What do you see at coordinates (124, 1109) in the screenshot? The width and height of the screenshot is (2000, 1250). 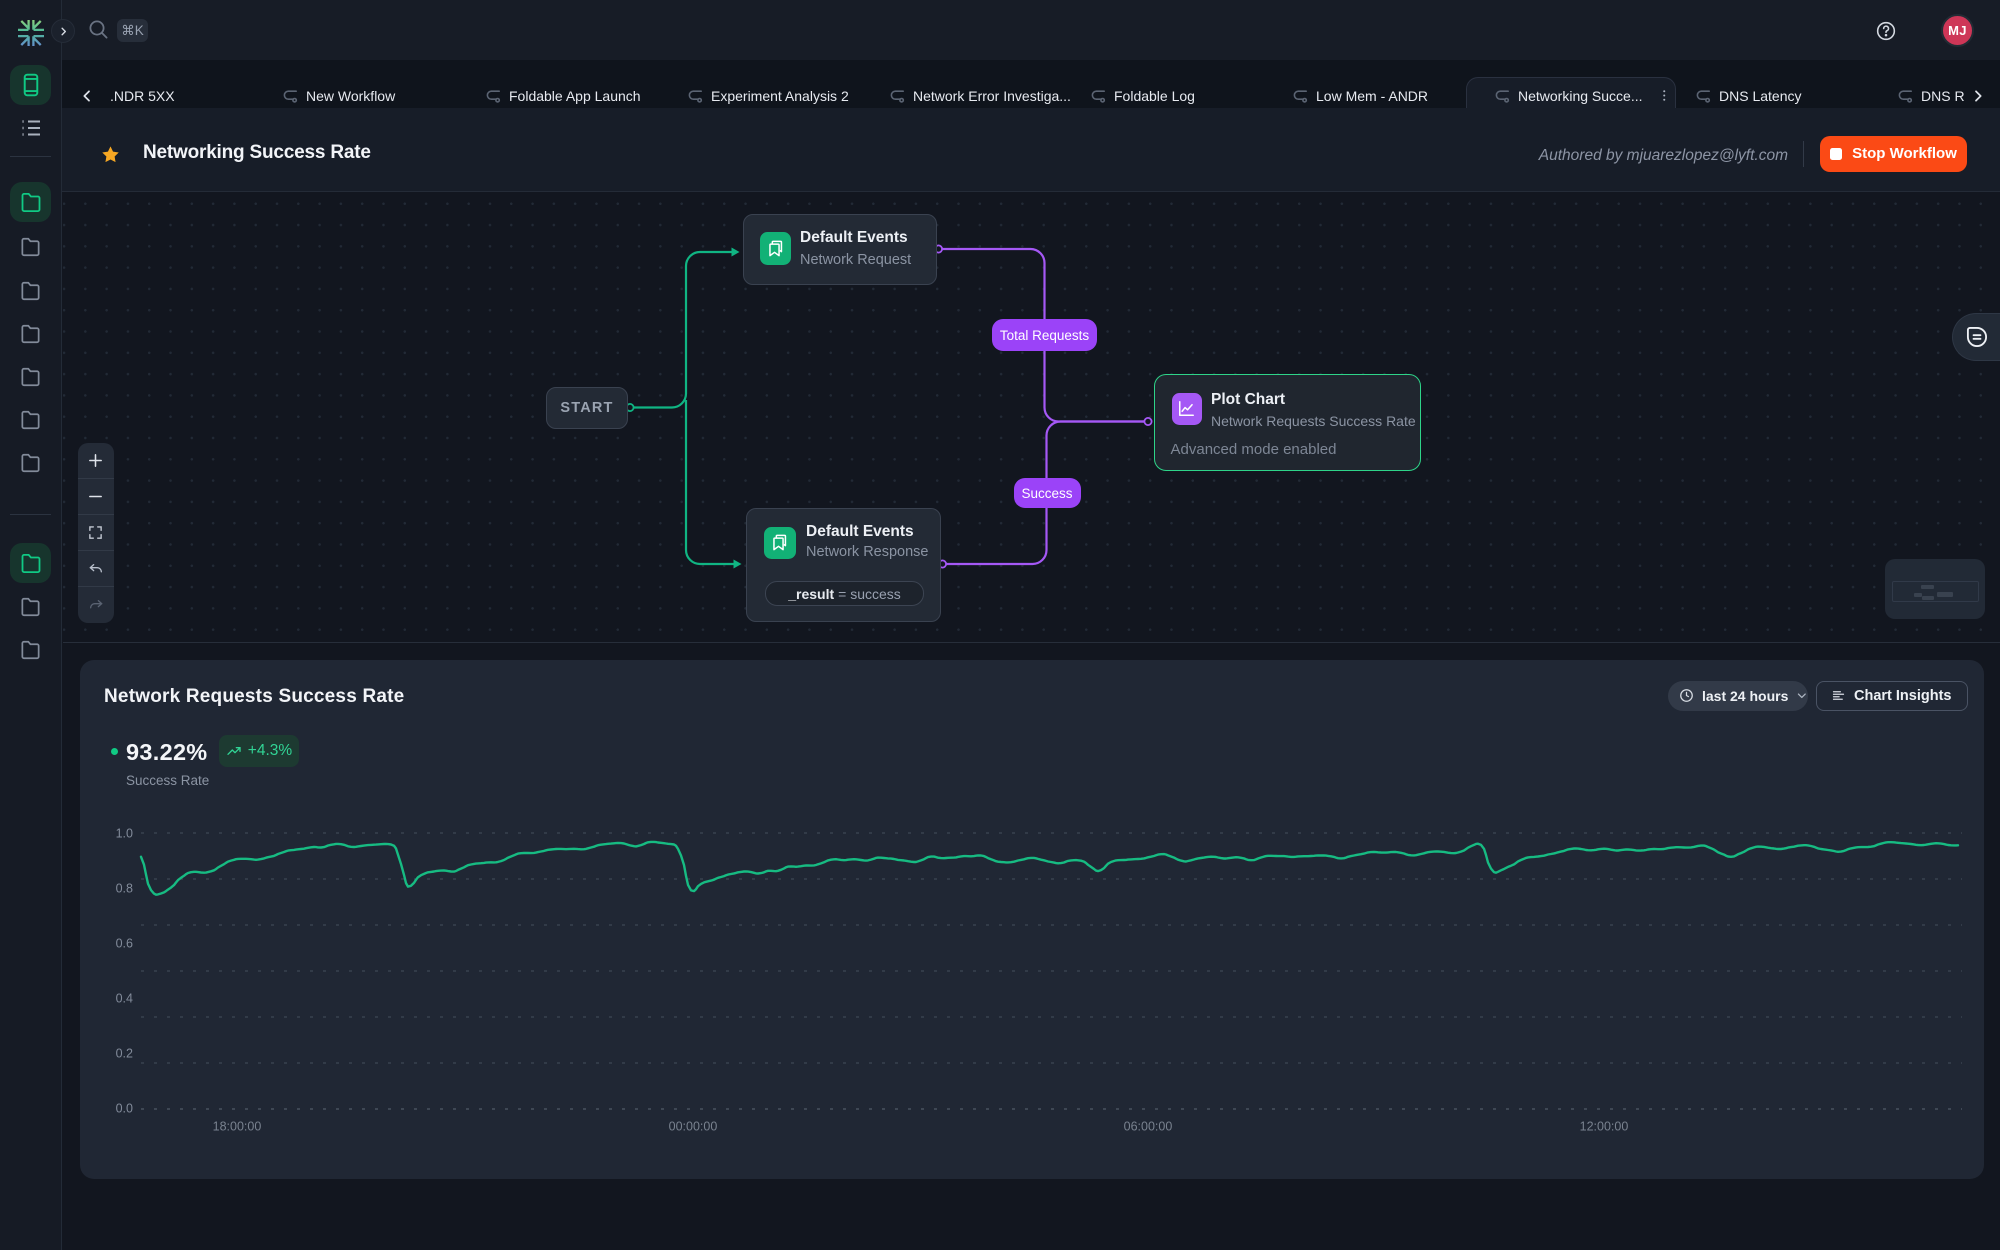 I see `svg-text: 0.0` at bounding box center [124, 1109].